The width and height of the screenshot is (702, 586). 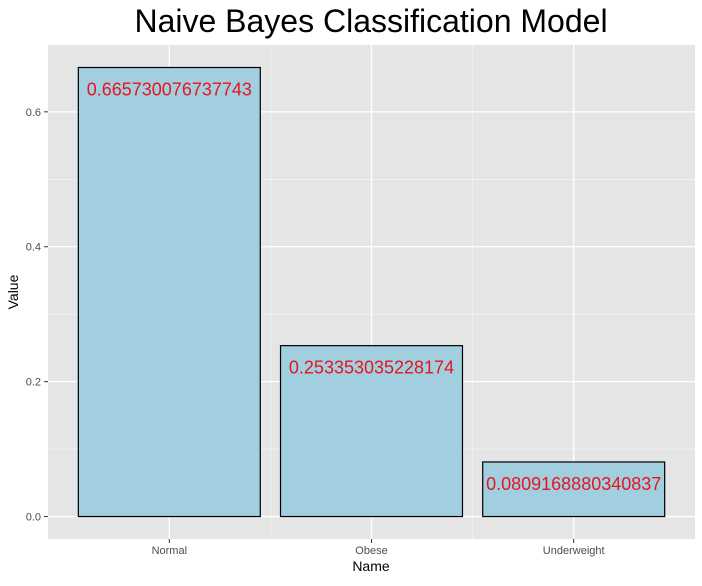 I want to click on y-tick-label: 0.2, so click(x=33, y=383).